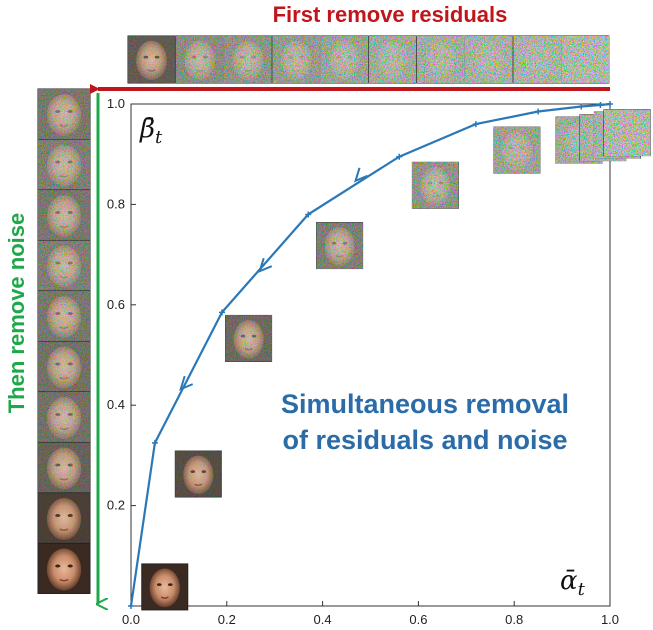  What do you see at coordinates (116, 203) in the screenshot?
I see `y-tick-label: 0.8` at bounding box center [116, 203].